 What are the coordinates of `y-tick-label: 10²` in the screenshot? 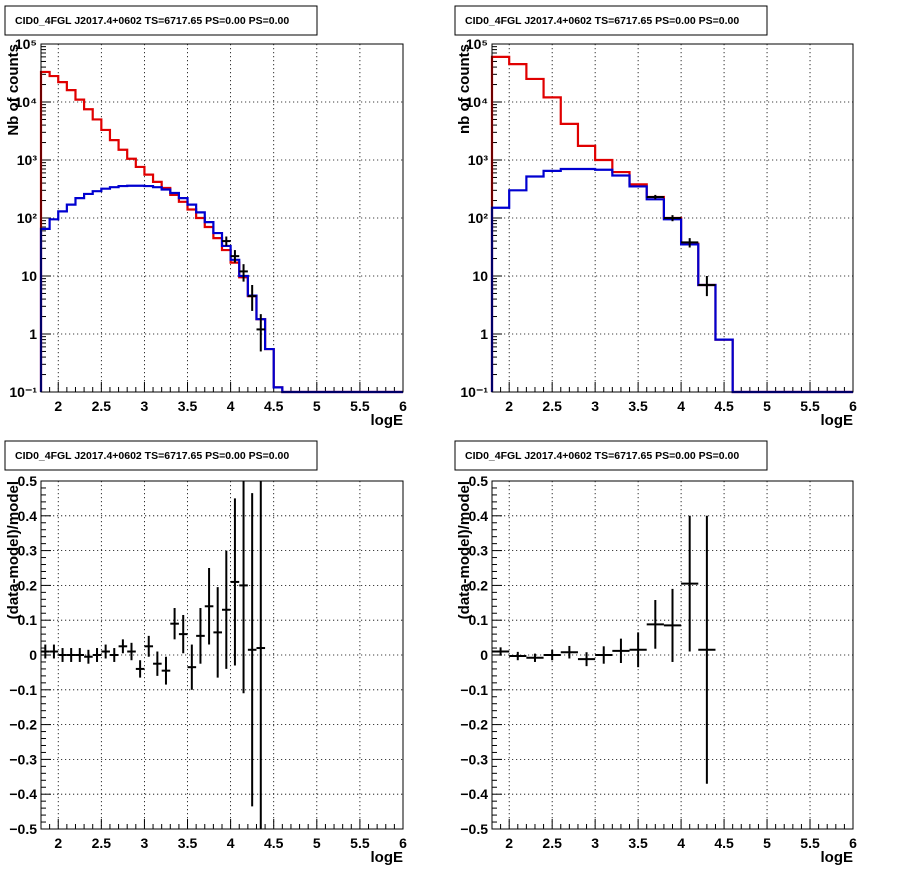 It's located at (27, 218).